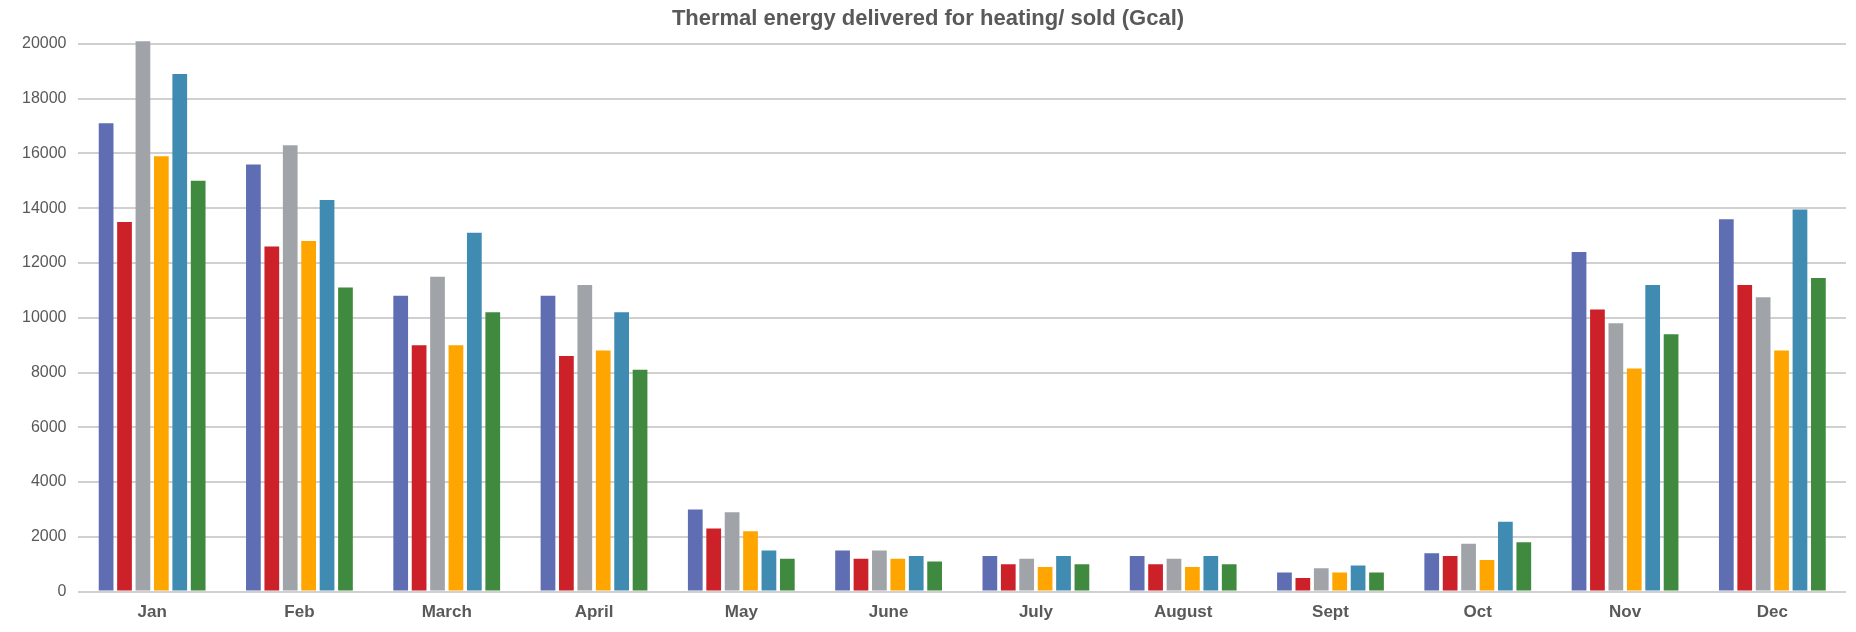 The width and height of the screenshot is (1856, 632). Describe the element at coordinates (48, 371) in the screenshot. I see `y-tick-label: 8000` at that location.